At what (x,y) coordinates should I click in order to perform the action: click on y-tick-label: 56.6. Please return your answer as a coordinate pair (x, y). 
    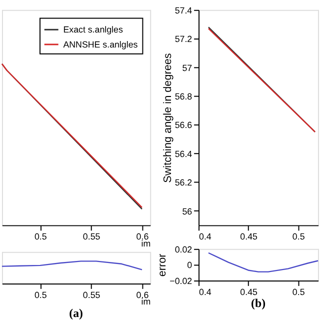
    Looking at the image, I should click on (183, 125).